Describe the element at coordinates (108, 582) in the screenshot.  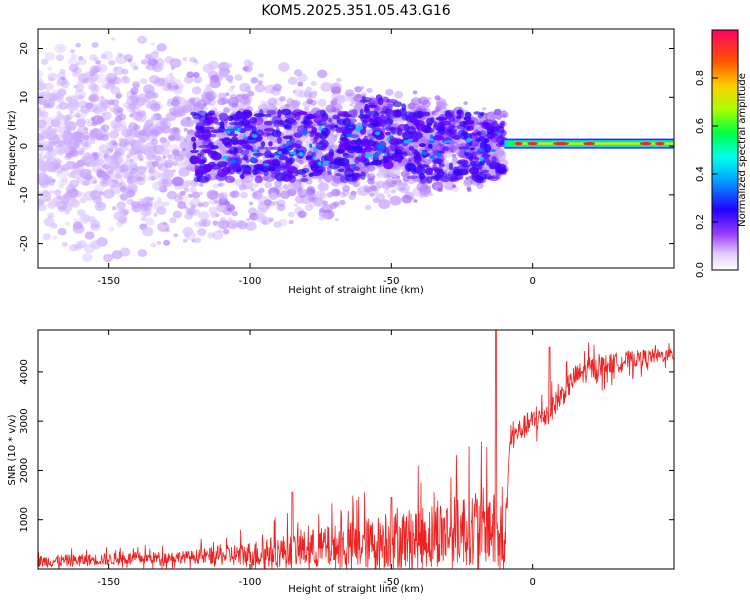
I see `snr-xtick-label: -150` at that location.